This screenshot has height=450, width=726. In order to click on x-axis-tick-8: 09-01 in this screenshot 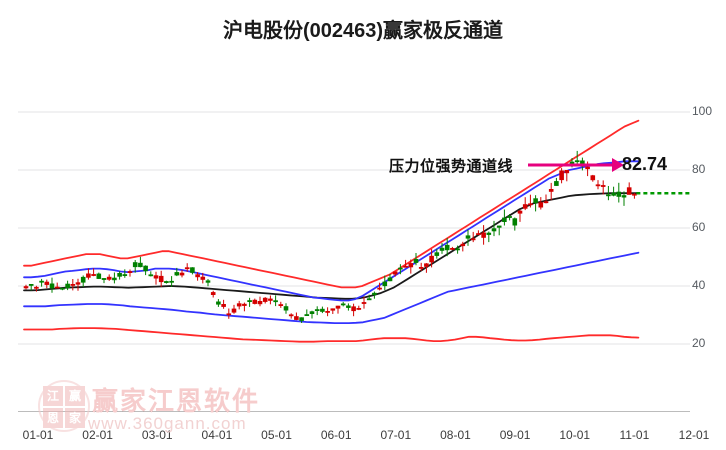, I will do `click(515, 435)`.